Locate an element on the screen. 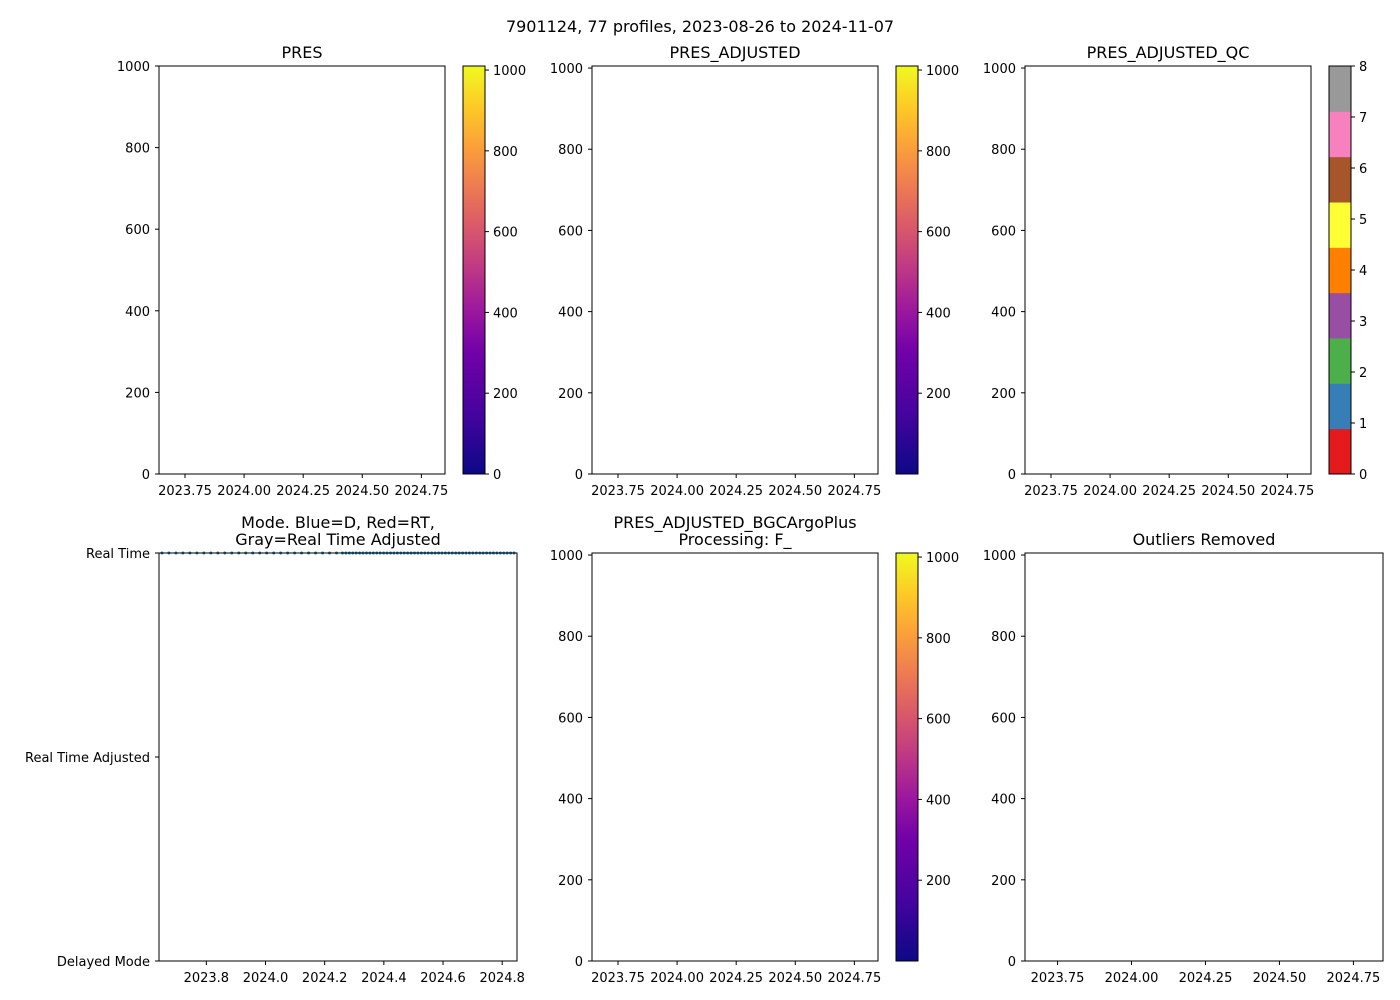  pres_adjusted-cbar-tick-label: 400 is located at coordinates (938, 313).